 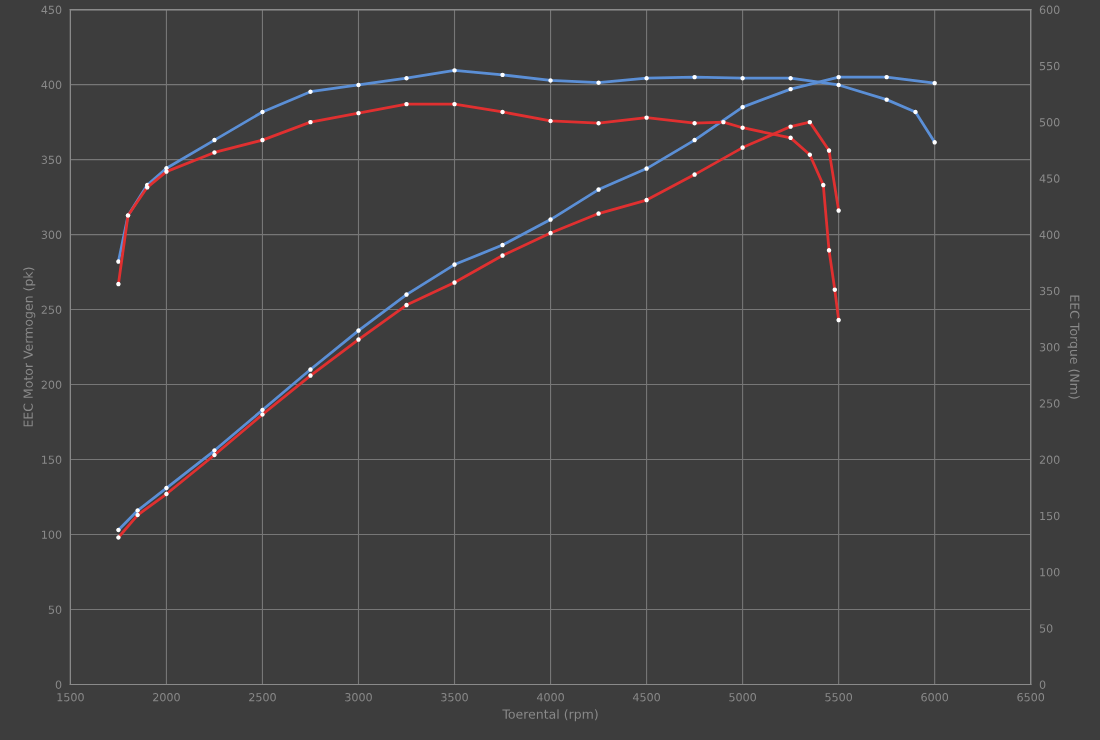 I want to click on y2-tick-label: 150, so click(x=1050, y=516).